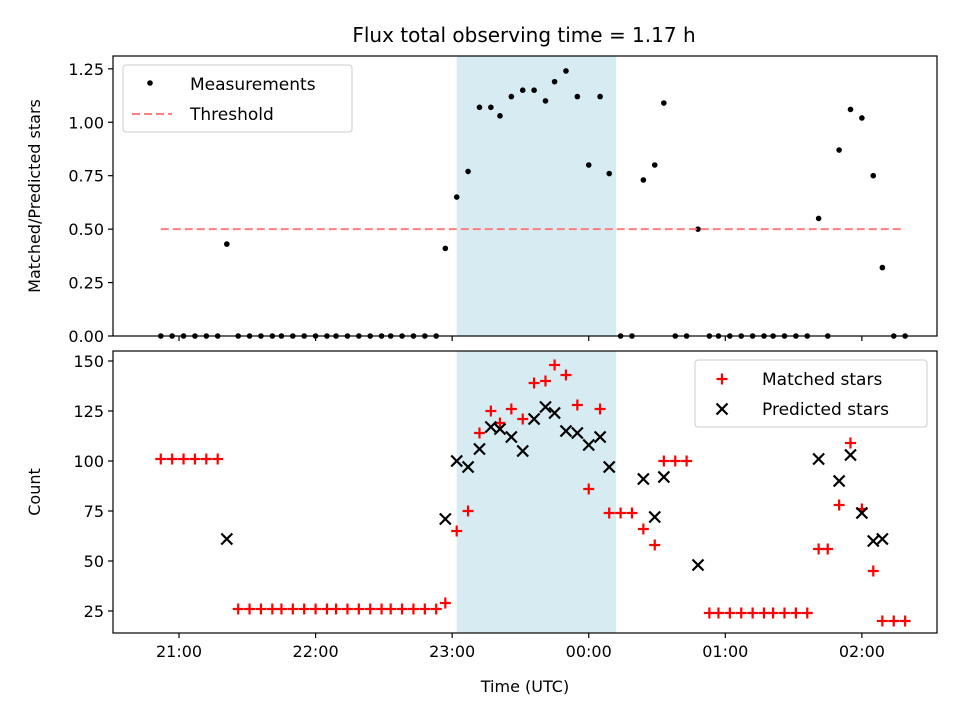  Describe the element at coordinates (316, 651) in the screenshot. I see `x-tick-label: 22:00` at that location.